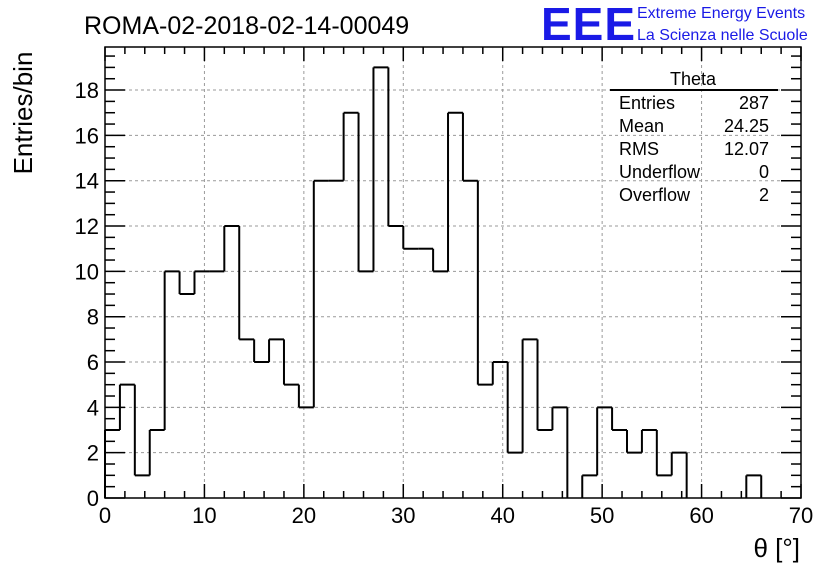  What do you see at coordinates (93, 407) in the screenshot?
I see `y-tick-label: 4` at bounding box center [93, 407].